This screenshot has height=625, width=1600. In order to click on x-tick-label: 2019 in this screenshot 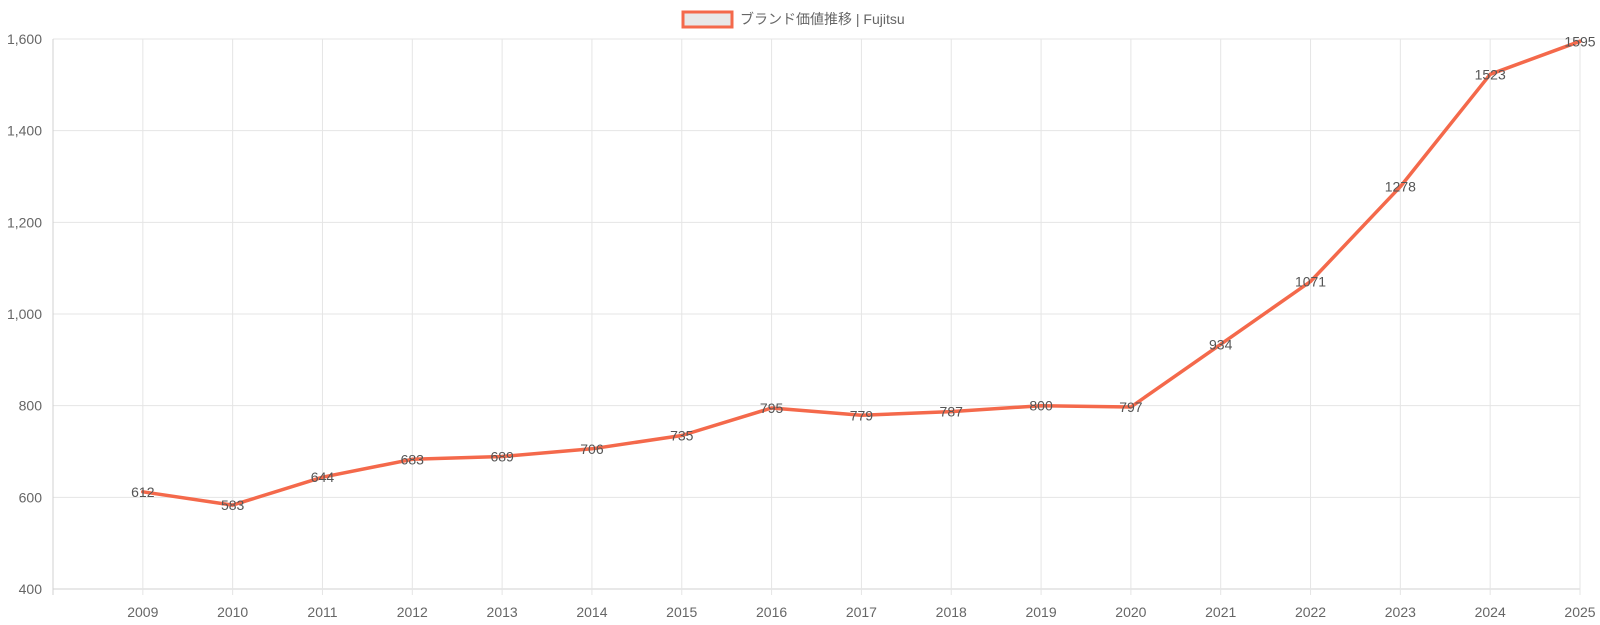, I will do `click(1040, 612)`.